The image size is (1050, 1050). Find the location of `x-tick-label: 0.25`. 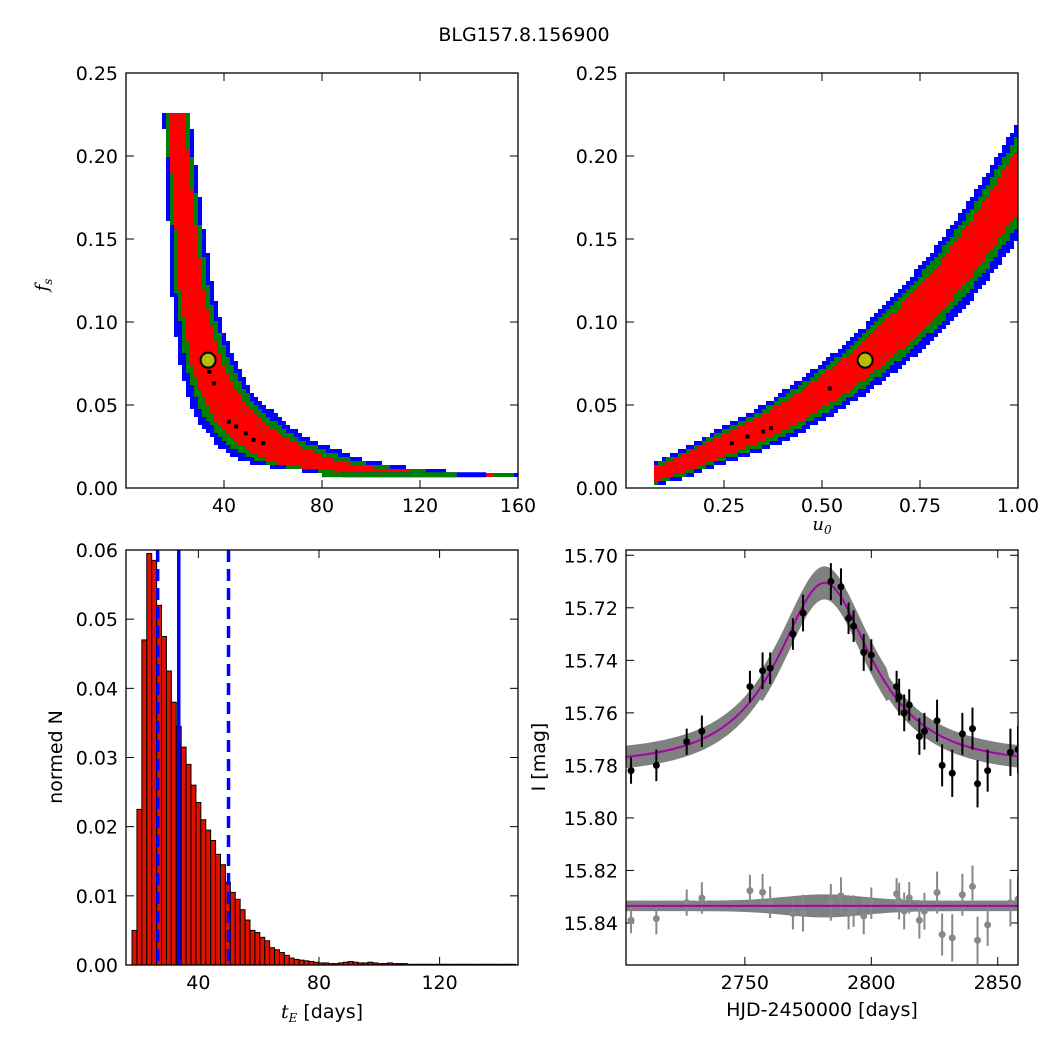

x-tick-label: 0.25 is located at coordinates (724, 506).